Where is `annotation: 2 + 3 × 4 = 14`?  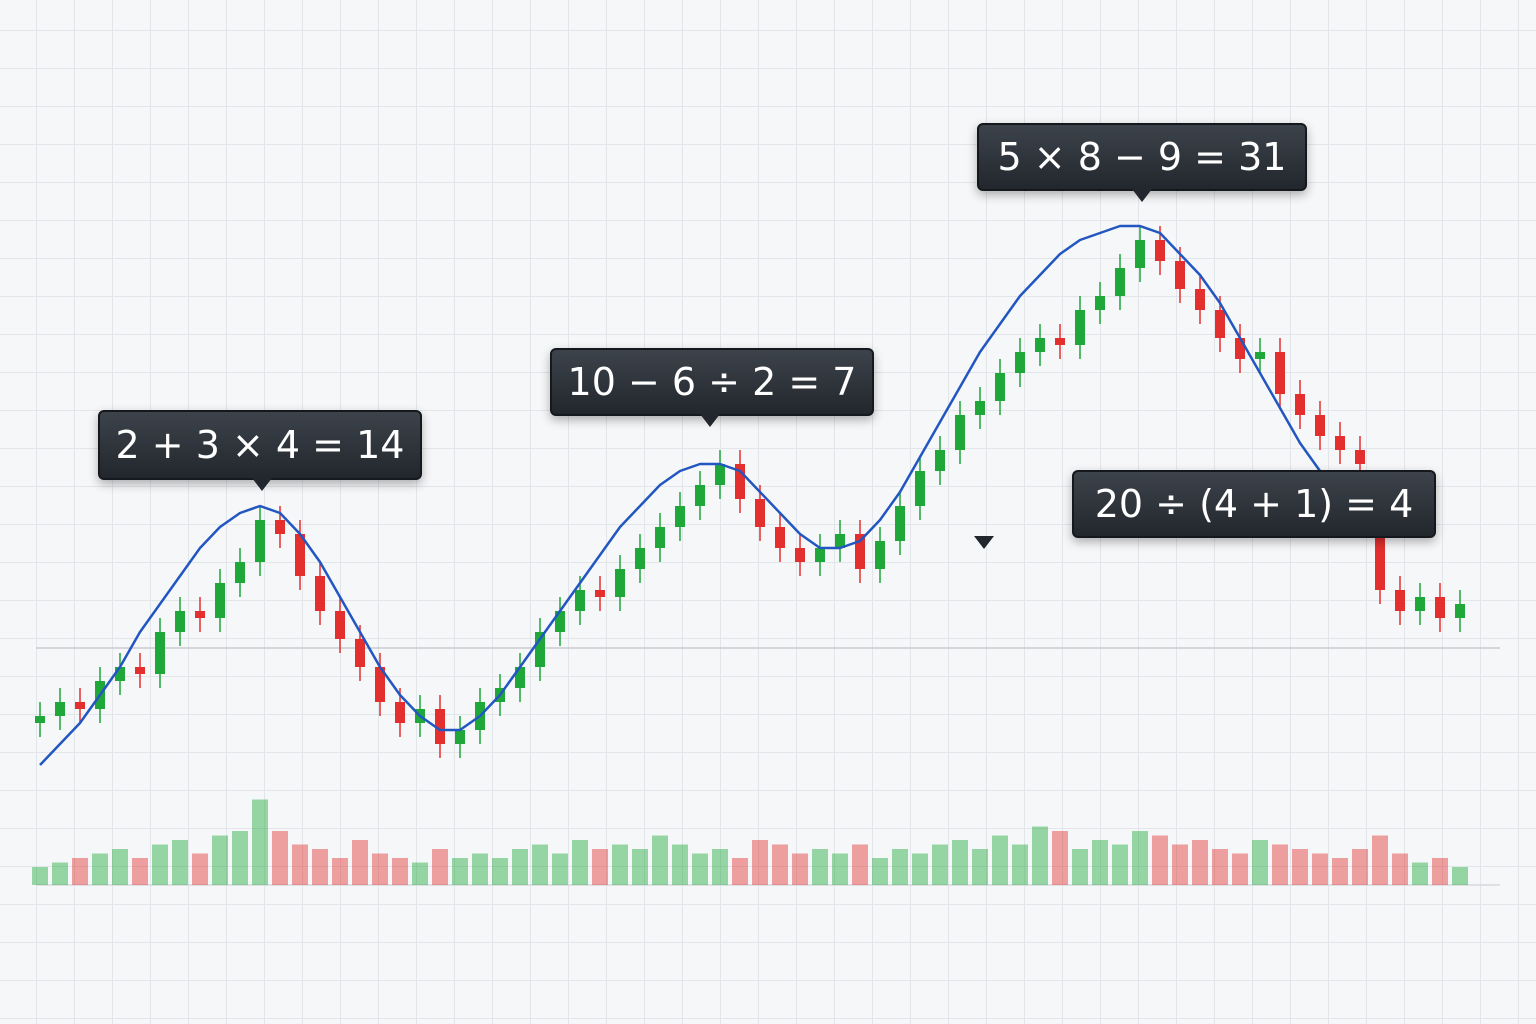
annotation: 2 + 3 × 4 = 14 is located at coordinates (260, 450).